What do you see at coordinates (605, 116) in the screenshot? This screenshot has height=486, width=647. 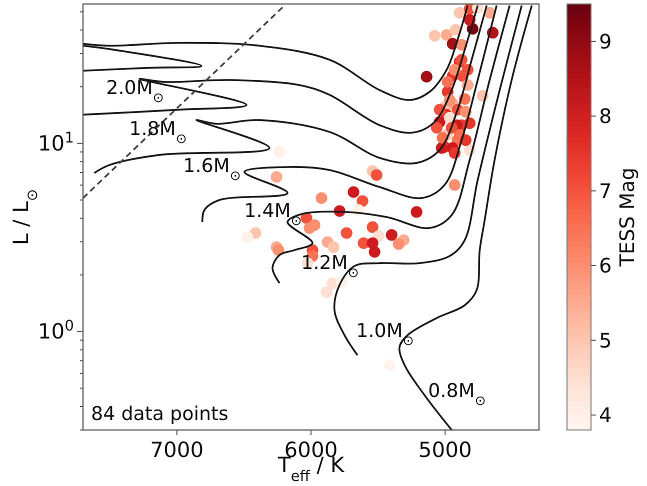 I see `color-bar-label: 8` at bounding box center [605, 116].